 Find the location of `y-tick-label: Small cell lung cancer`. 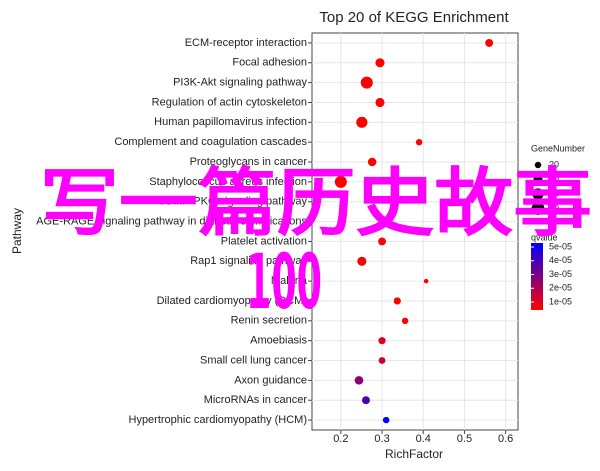

y-tick-label: Small cell lung cancer is located at coordinates (253, 360).